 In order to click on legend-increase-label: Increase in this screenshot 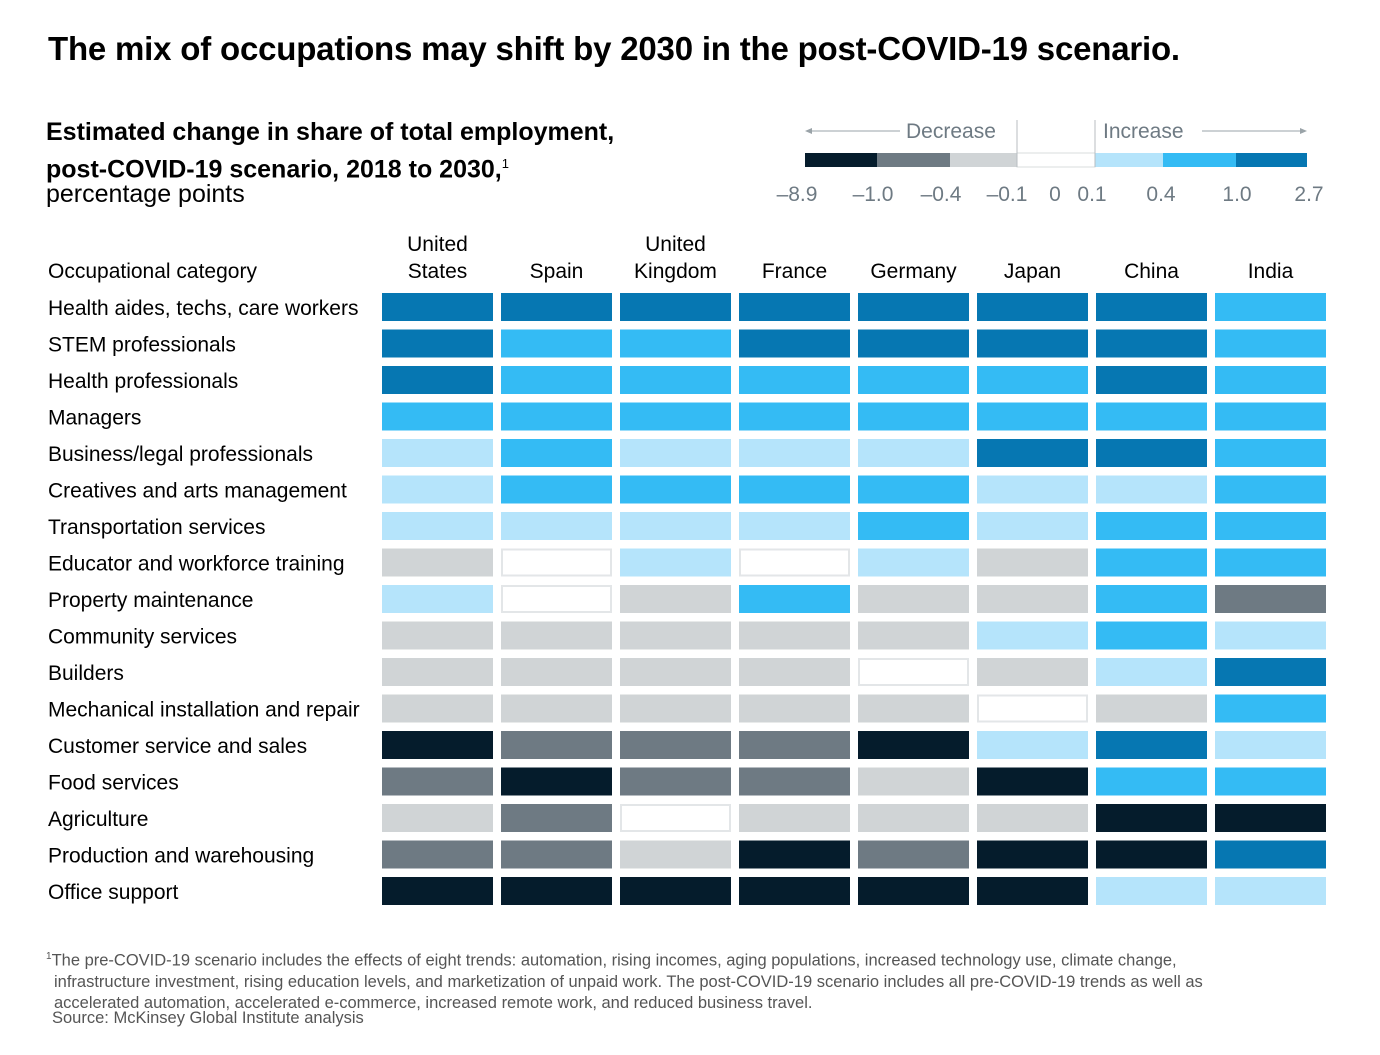, I will do `click(1143, 131)`.